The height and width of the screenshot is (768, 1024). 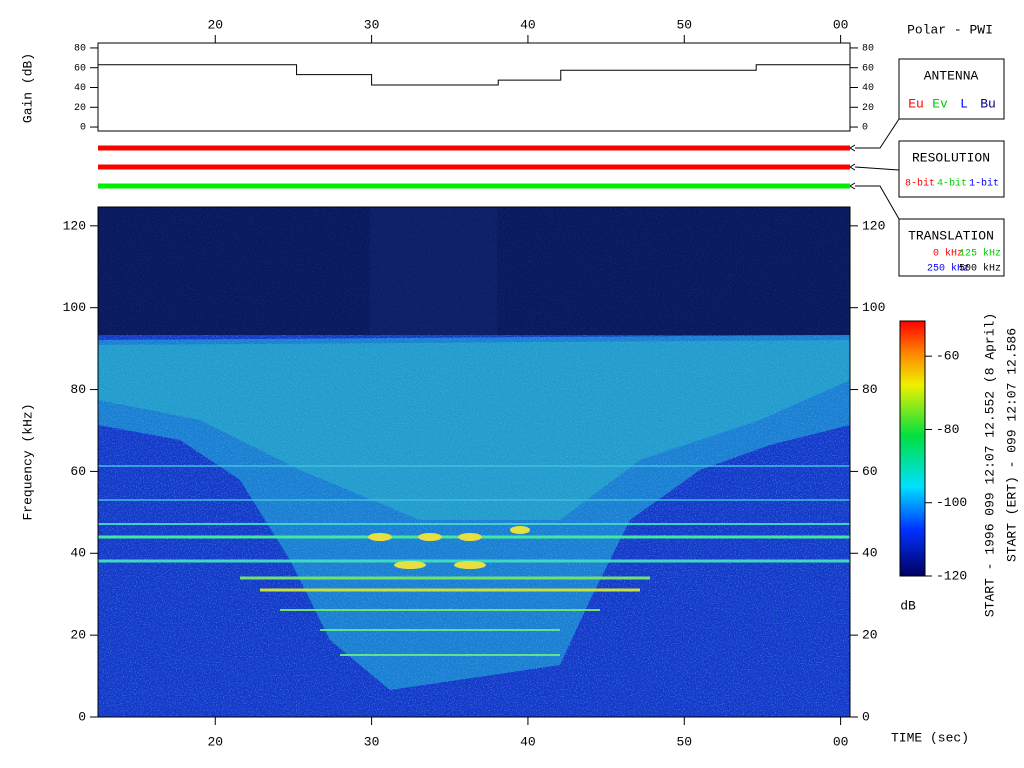 I want to click on colorbar-tick-label: -60, so click(x=947, y=356).